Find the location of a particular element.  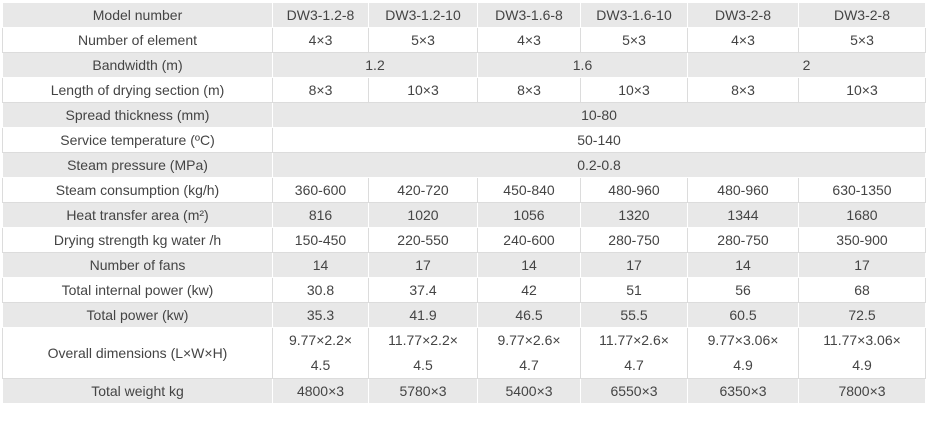

cell: 6550×3 is located at coordinates (634, 391).